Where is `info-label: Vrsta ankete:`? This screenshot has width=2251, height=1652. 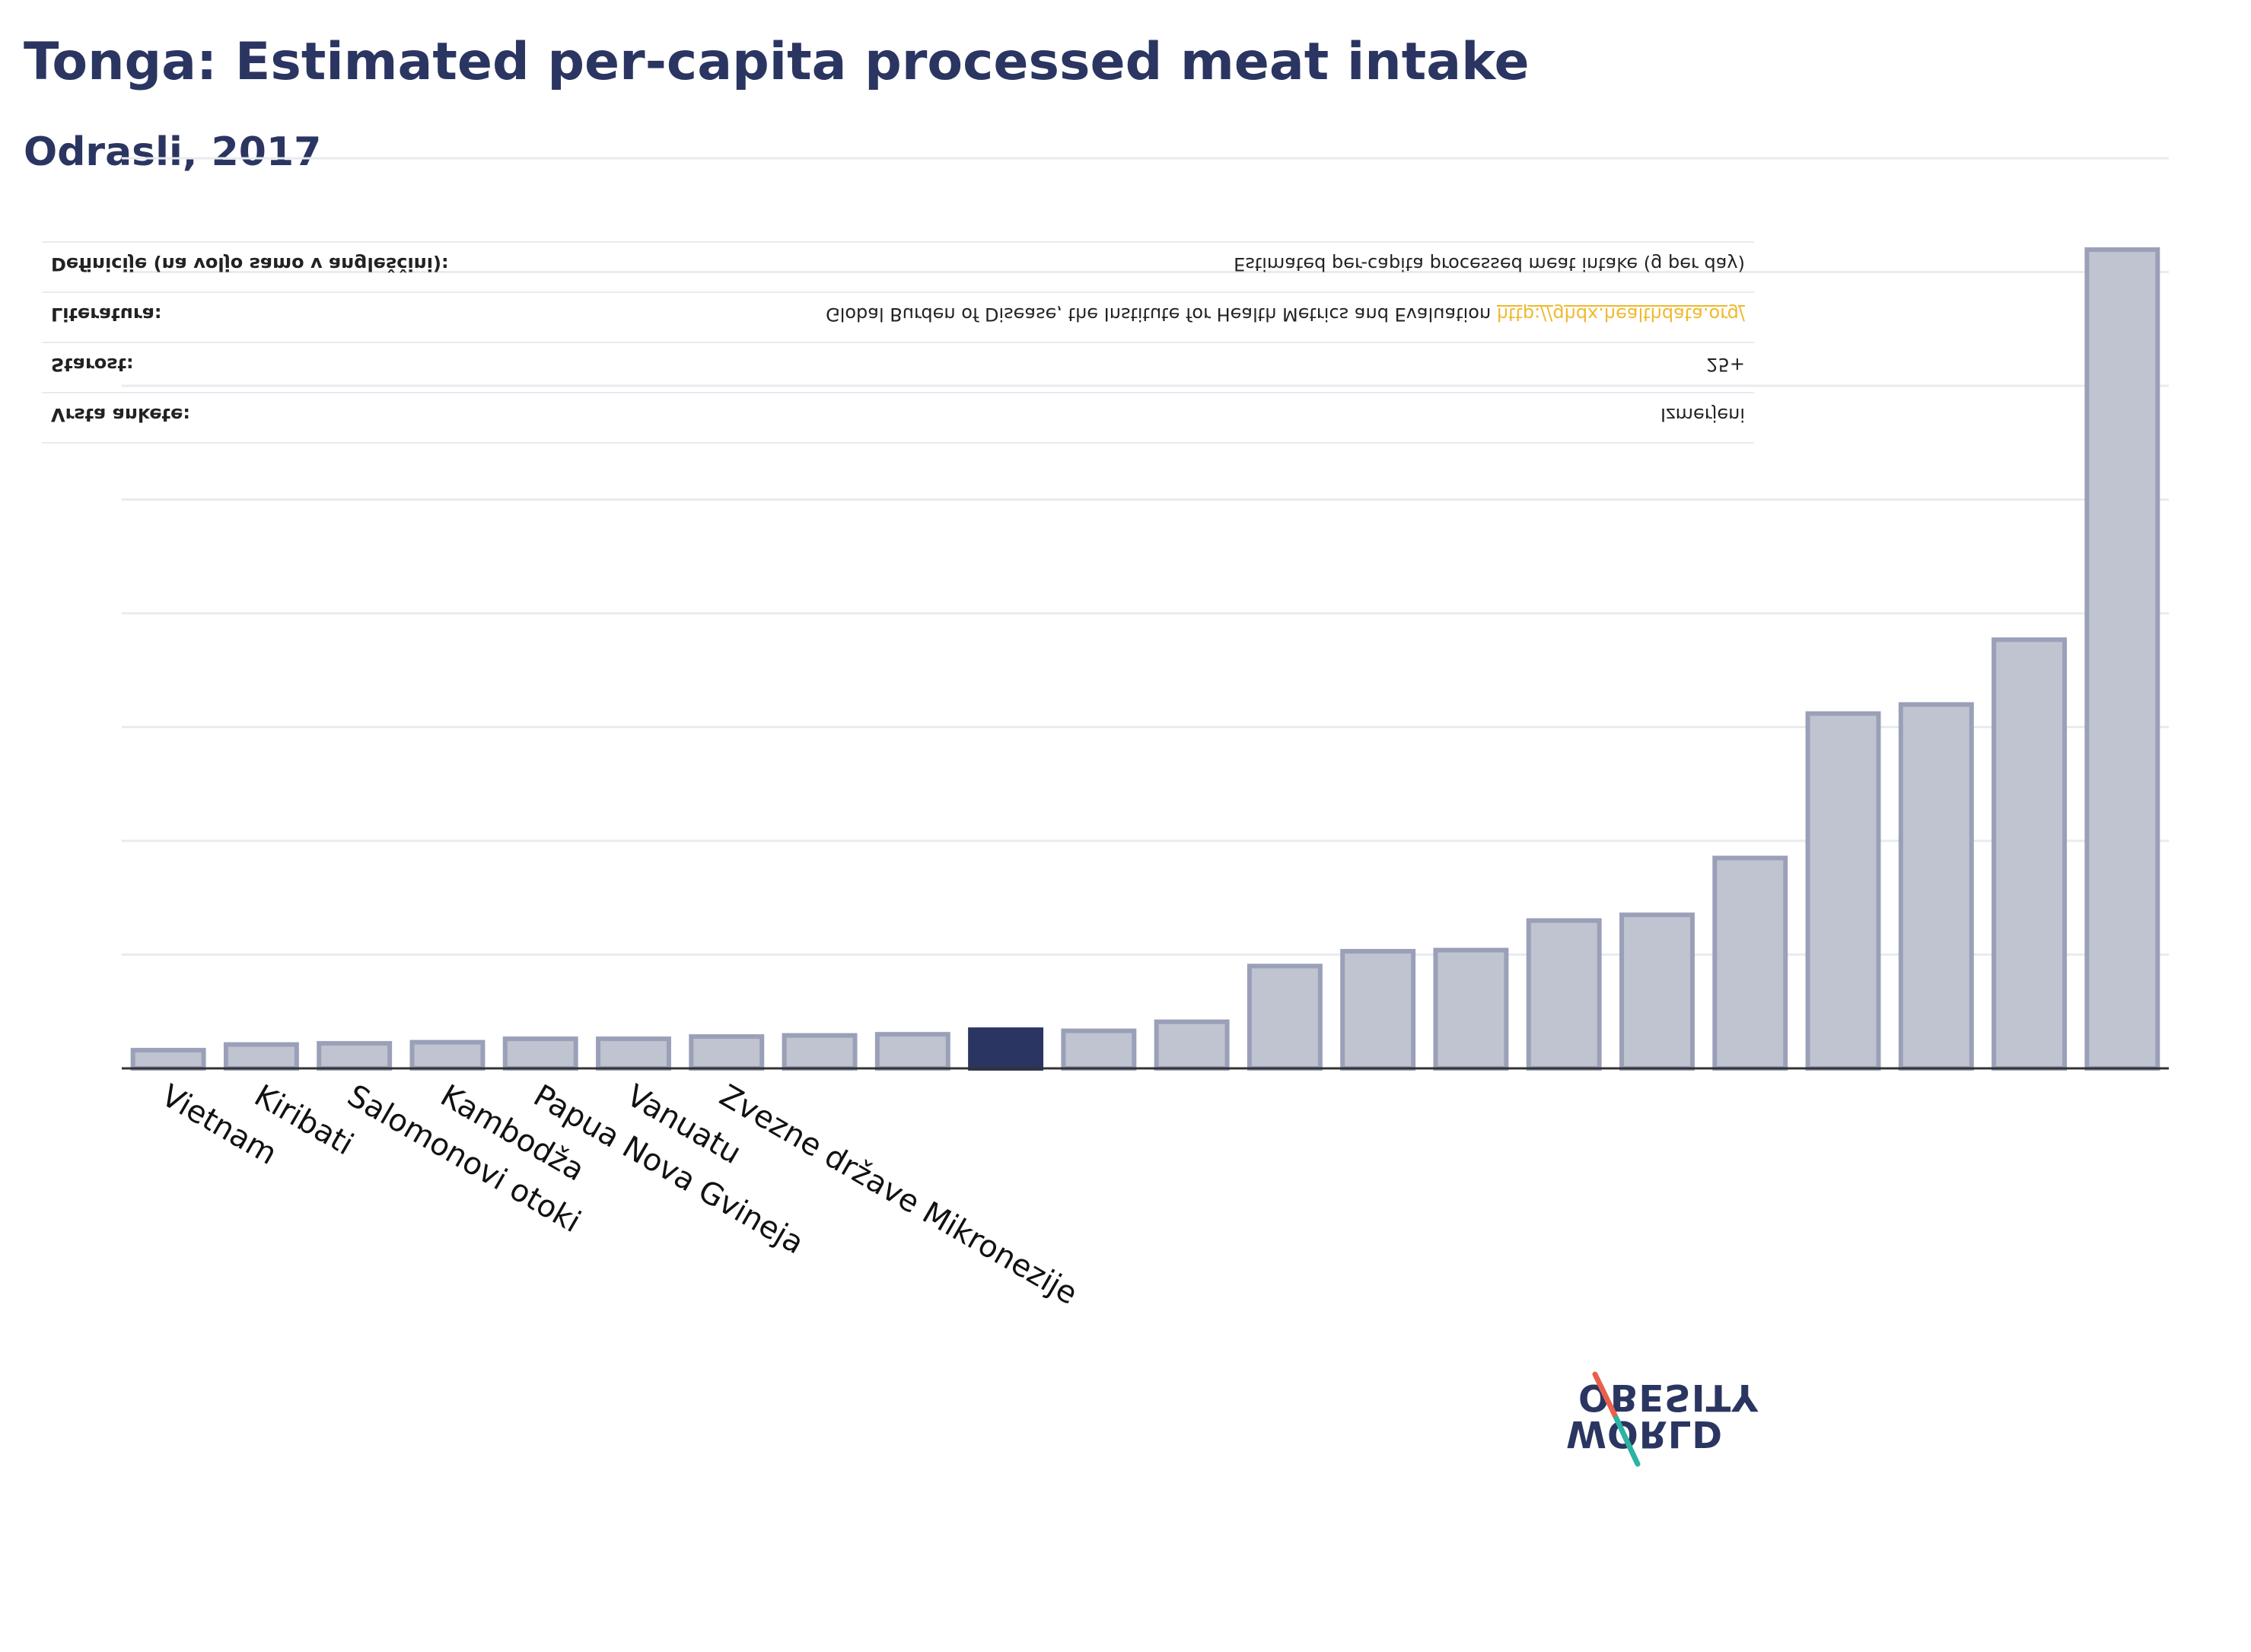
info-label: Vrsta ankete: is located at coordinates (120, 415).